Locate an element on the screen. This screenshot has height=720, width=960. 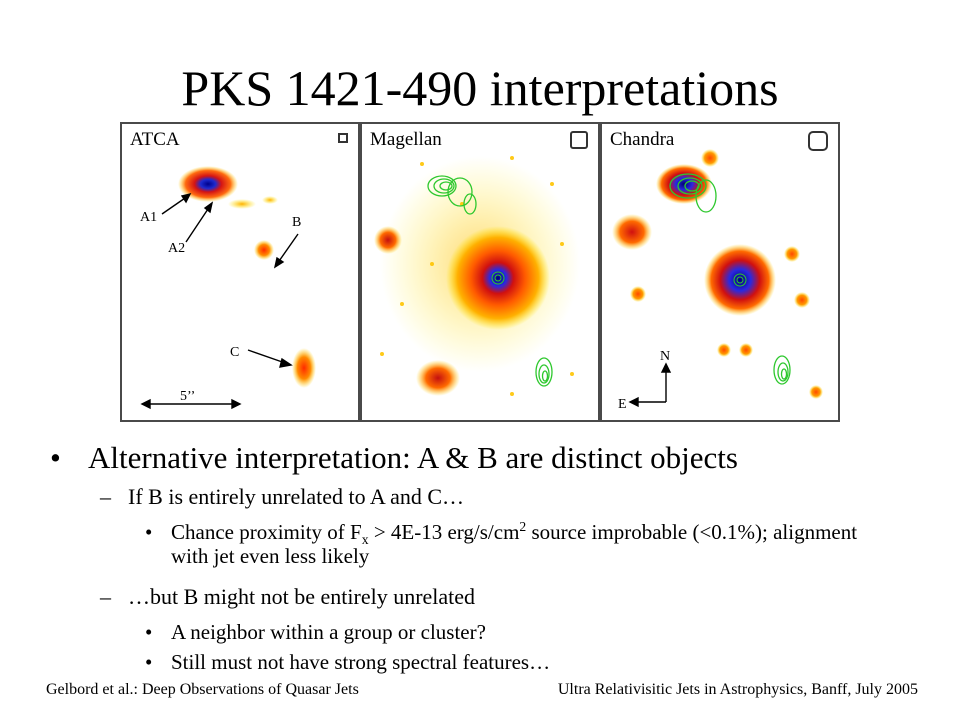
atca-panel: A1 A2 B C 5’’ ATCA is located at coordinates (240, 272).